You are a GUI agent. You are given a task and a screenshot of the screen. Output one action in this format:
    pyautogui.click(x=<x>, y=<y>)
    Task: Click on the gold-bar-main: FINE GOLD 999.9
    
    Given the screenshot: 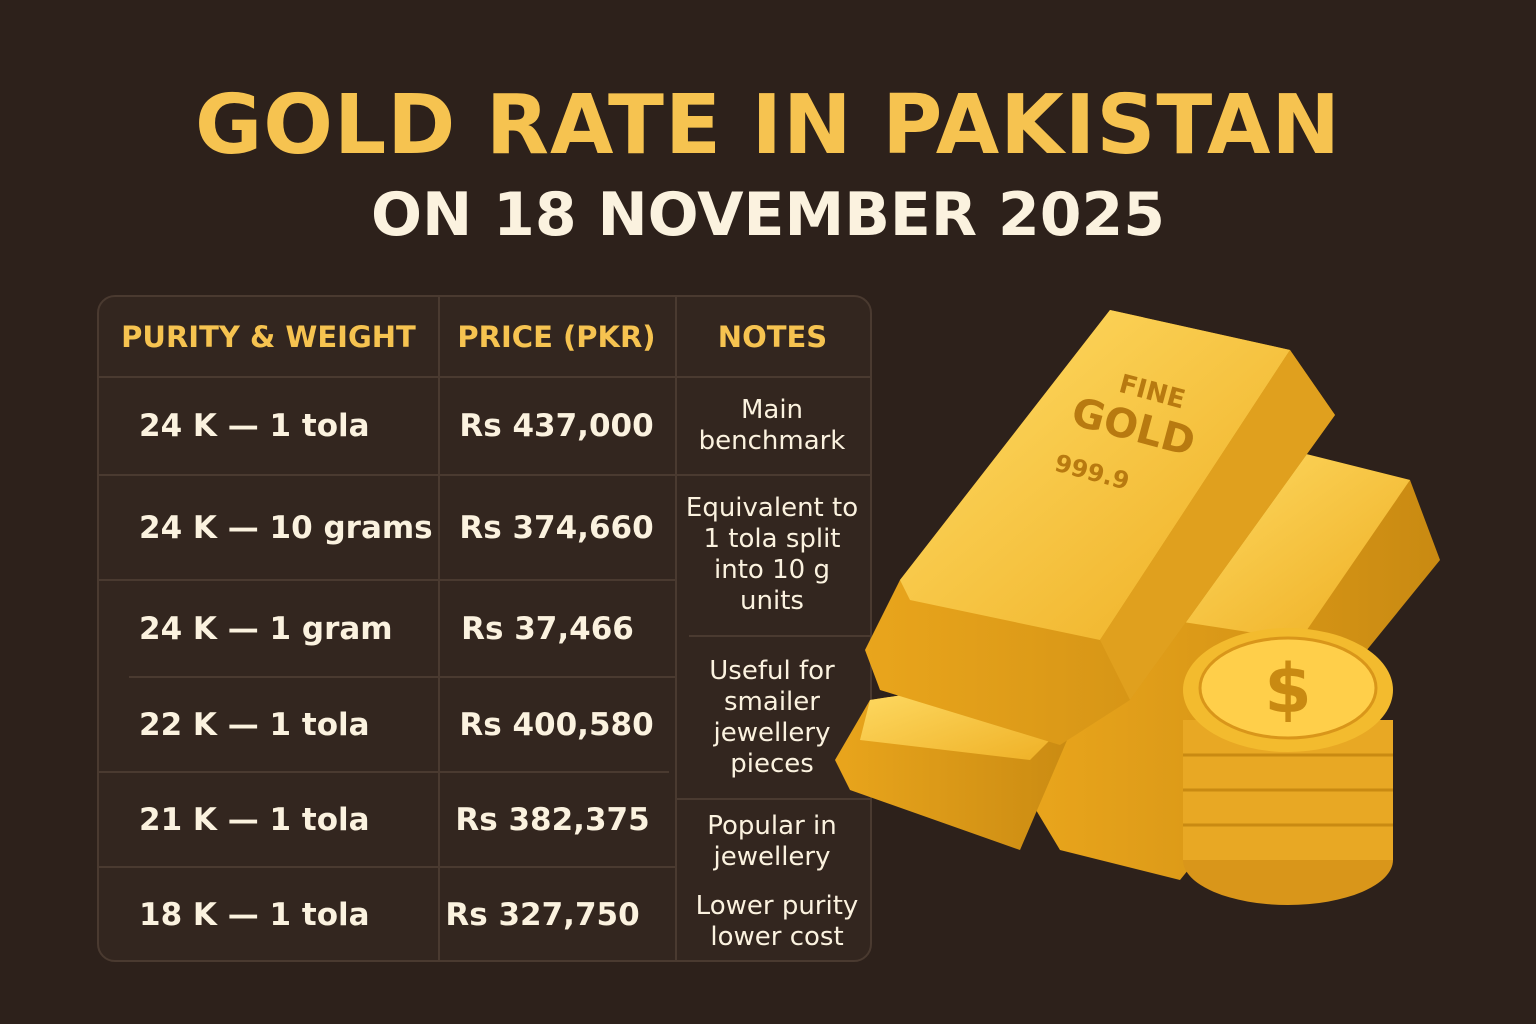 What is the action you would take?
    pyautogui.click(x=1100, y=527)
    